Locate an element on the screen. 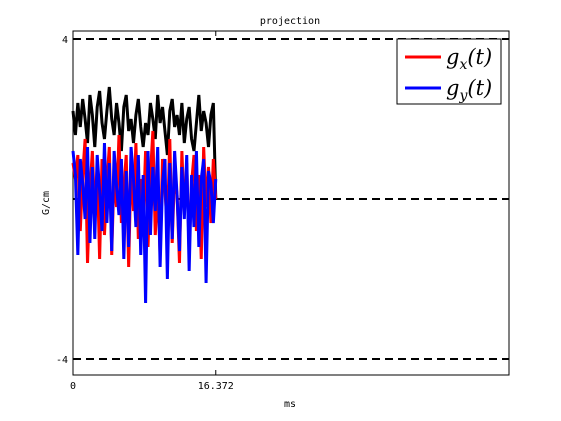 The image size is (561, 421). y-tick-label: -4 is located at coordinates (62, 360).